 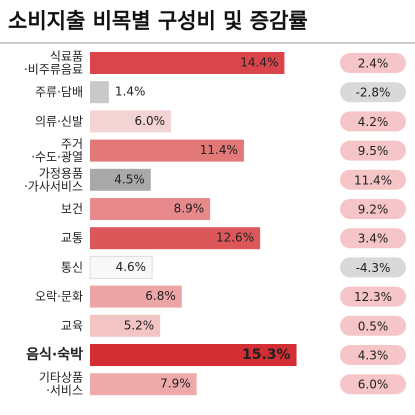 What do you see at coordinates (57, 150) in the screenshot?
I see `category-label: 주거 ·수도·광열` at bounding box center [57, 150].